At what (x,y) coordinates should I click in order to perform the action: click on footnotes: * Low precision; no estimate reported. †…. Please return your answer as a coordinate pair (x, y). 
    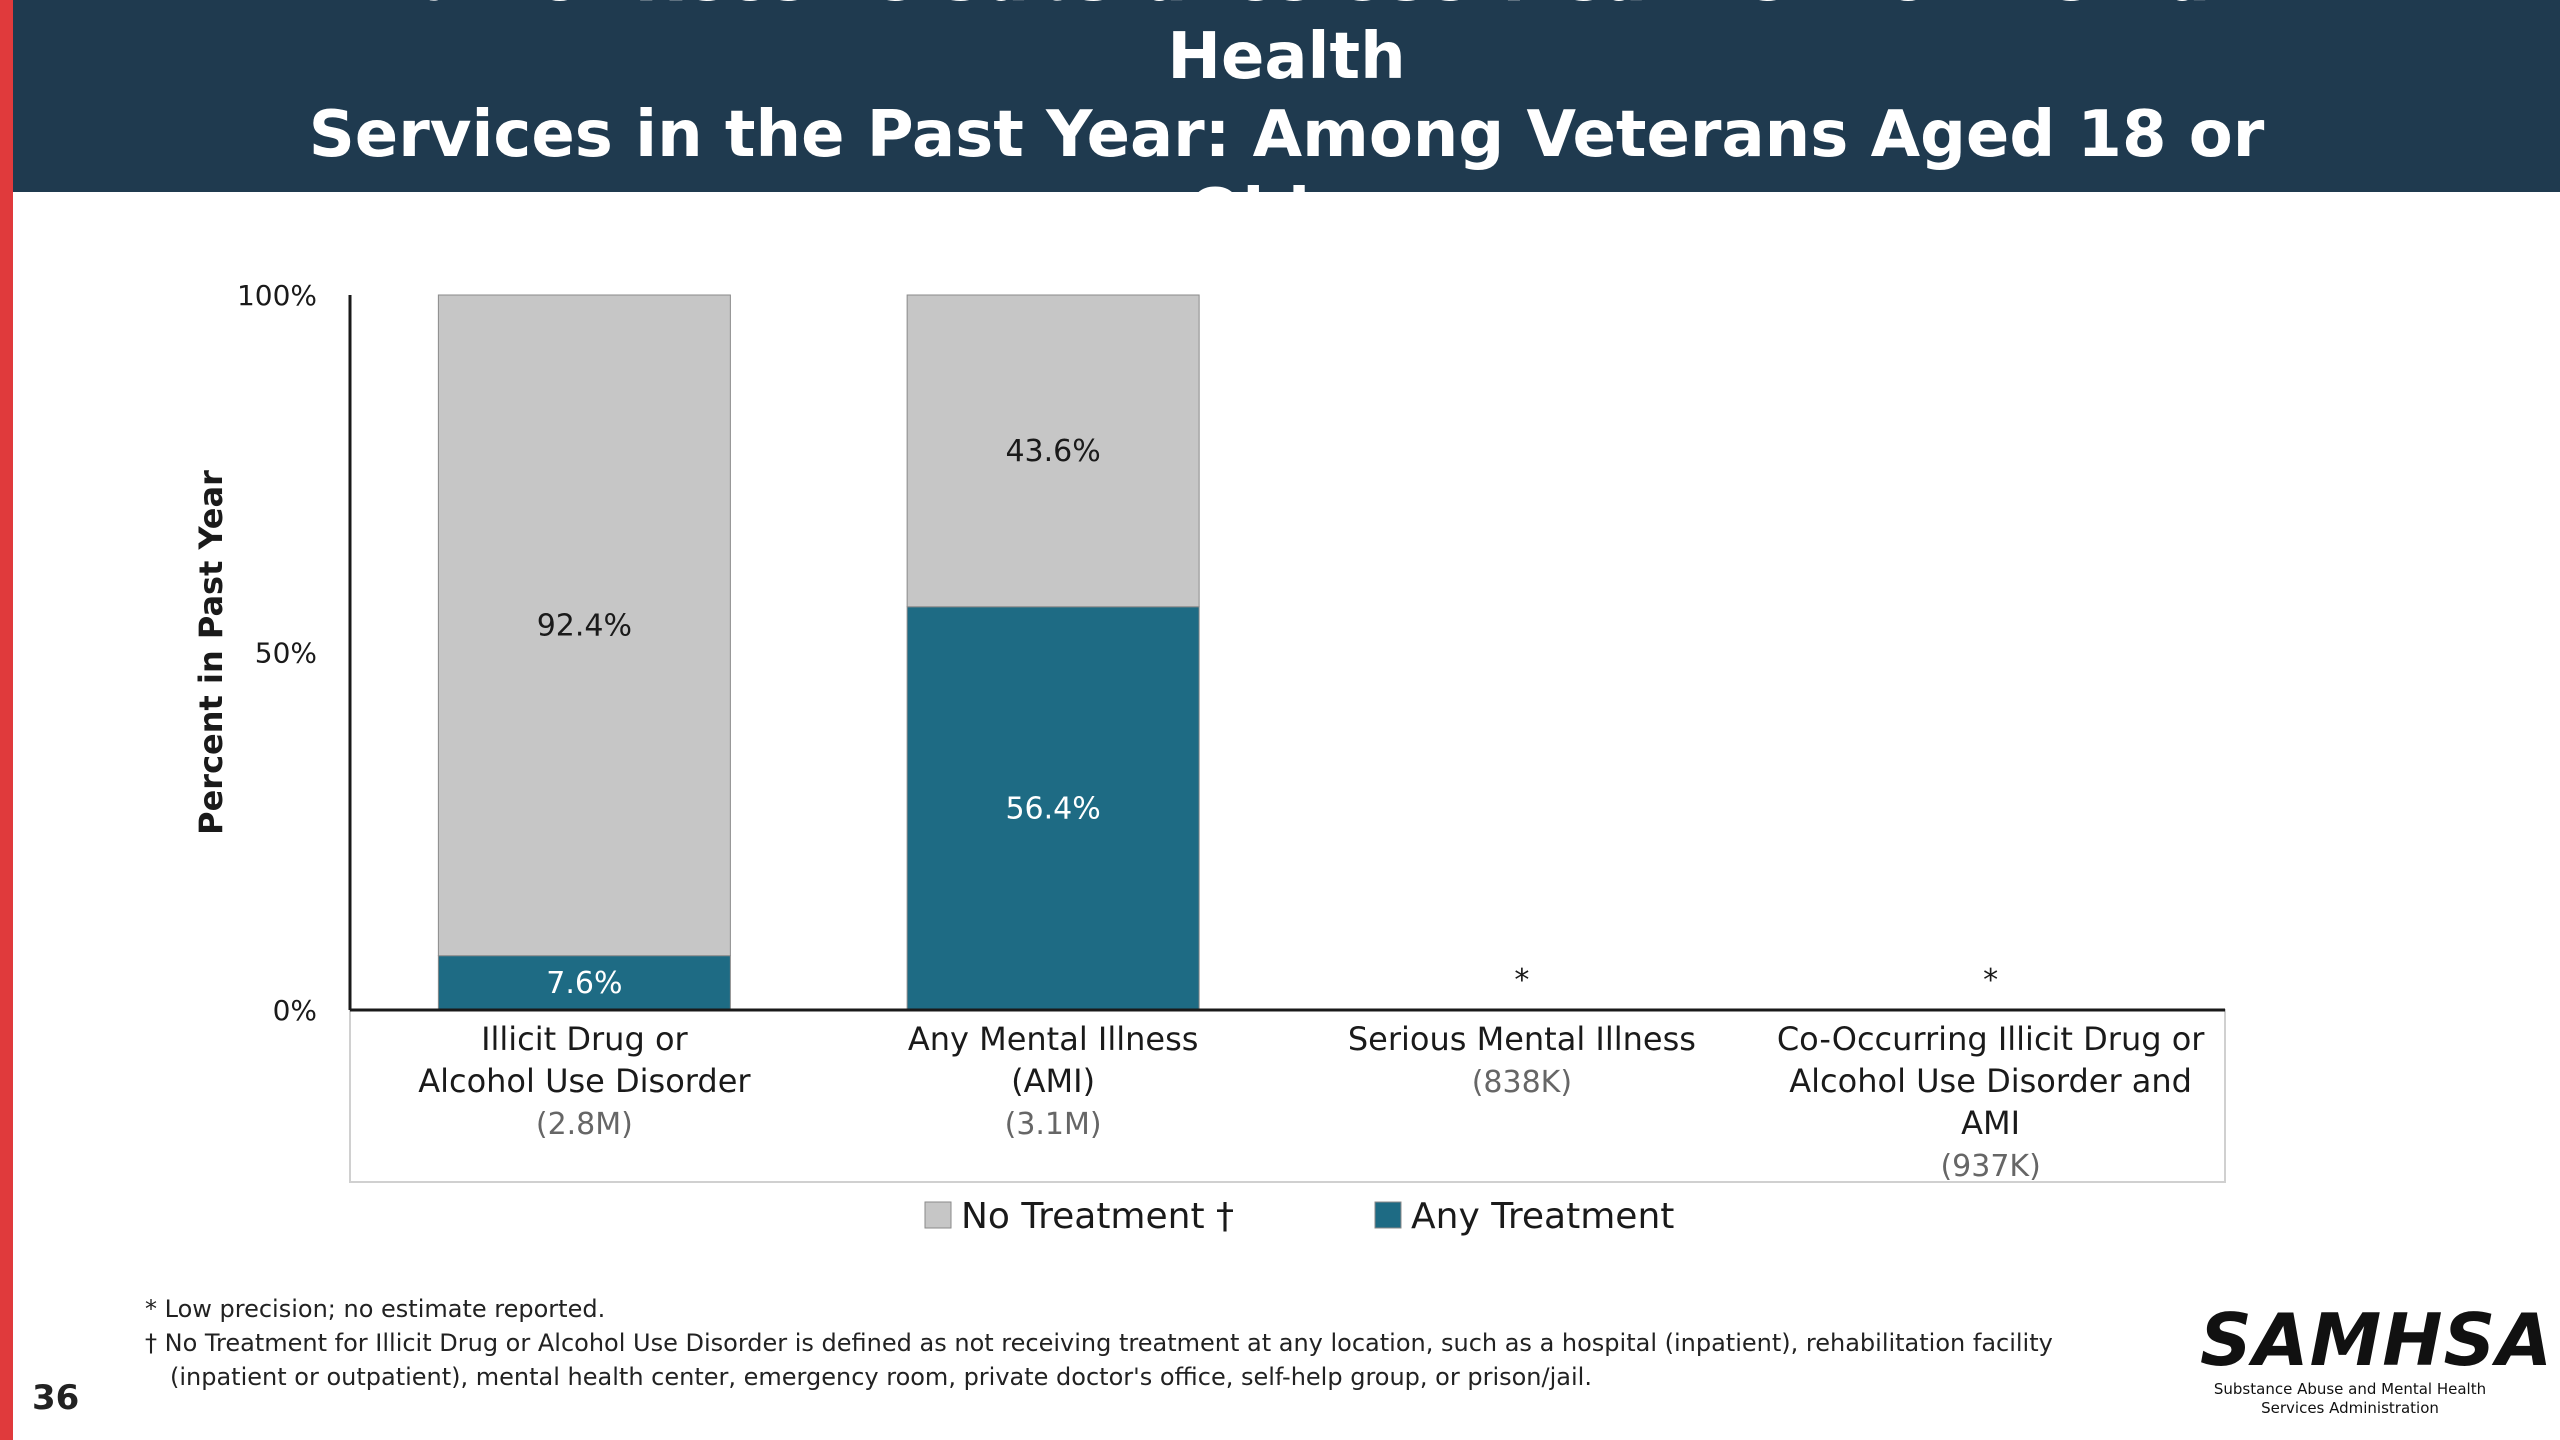
    Looking at the image, I should click on (1145, 1343).